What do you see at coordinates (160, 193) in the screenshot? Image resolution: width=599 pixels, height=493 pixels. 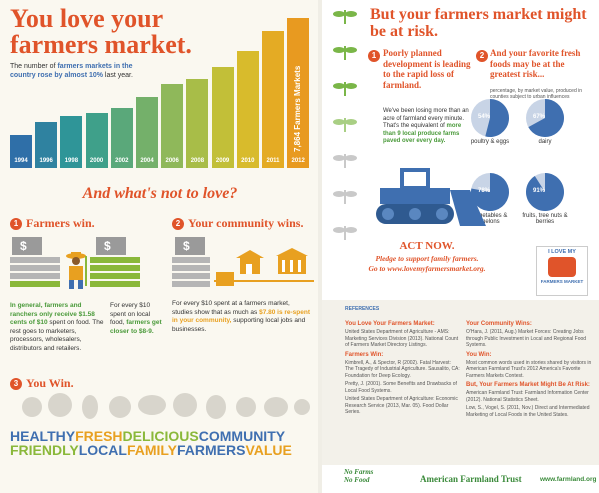 I see `what-not-to-love-heading: And what's not to love?` at bounding box center [160, 193].